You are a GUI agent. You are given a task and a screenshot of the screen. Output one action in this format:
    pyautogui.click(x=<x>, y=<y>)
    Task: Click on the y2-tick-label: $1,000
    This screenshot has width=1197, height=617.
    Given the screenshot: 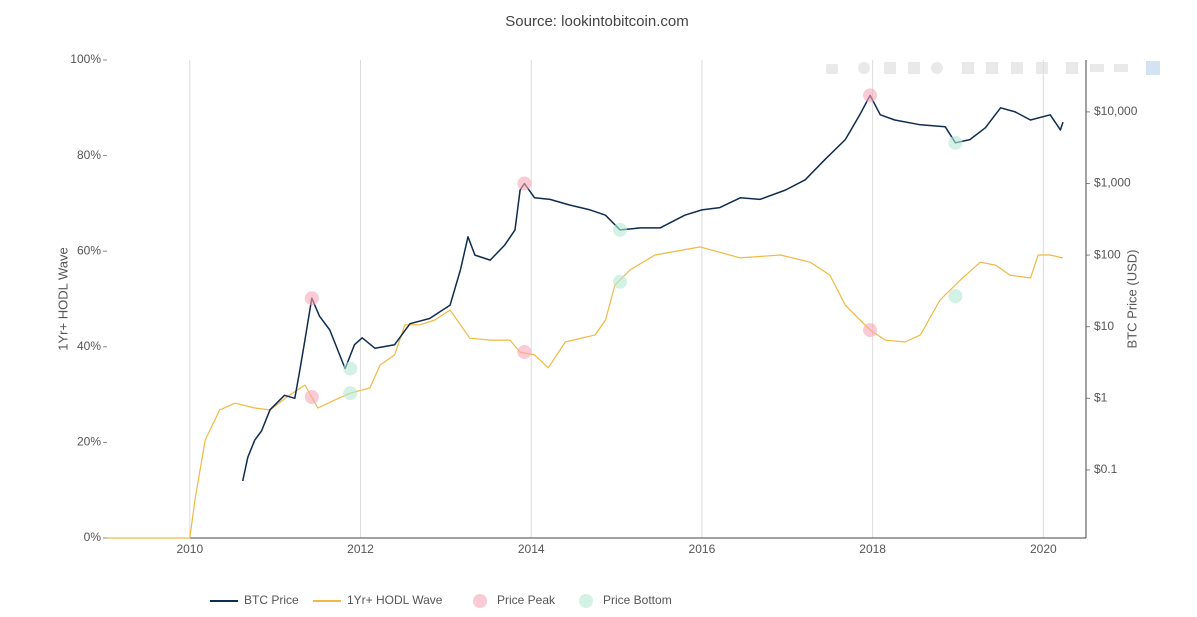 What is the action you would take?
    pyautogui.click(x=1112, y=183)
    